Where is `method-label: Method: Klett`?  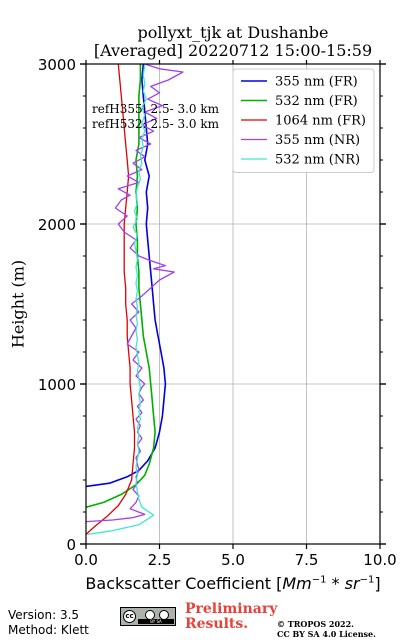 method-label: Method: Klett is located at coordinates (48, 630).